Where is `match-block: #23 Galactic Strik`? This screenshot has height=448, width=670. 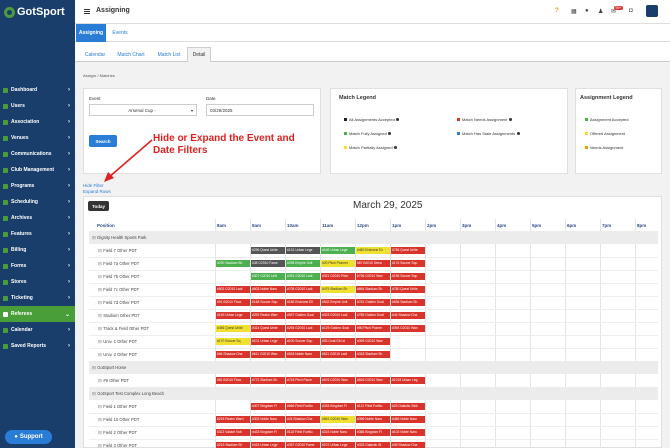 match-block: #23 Galactic Strik is located at coordinates (408, 406).